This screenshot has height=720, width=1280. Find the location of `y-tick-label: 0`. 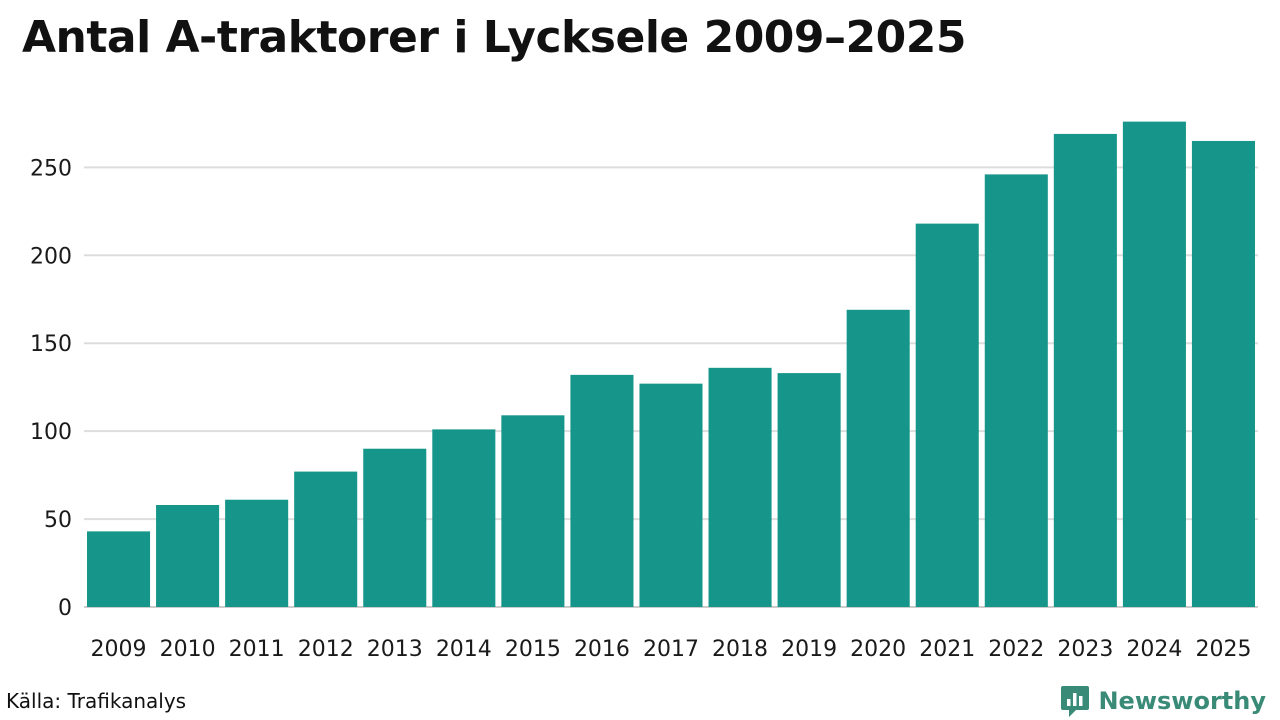

y-tick-label: 0 is located at coordinates (65, 608).